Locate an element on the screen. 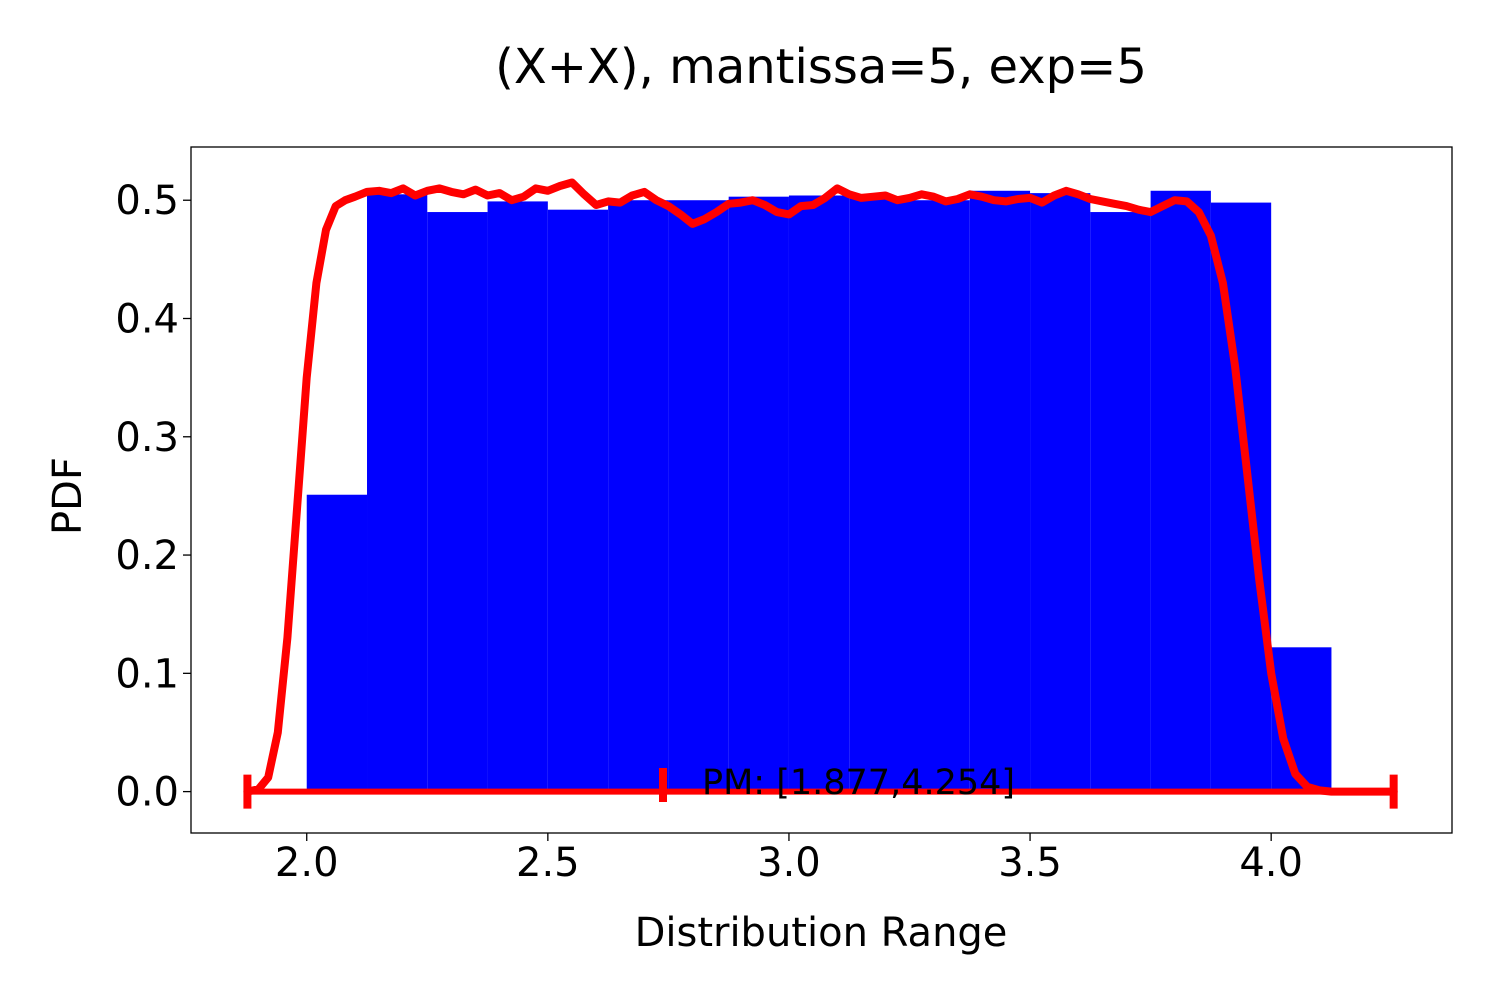 The height and width of the screenshot is (1000, 1500). y-tick-label: 0.1 is located at coordinates (147, 674).